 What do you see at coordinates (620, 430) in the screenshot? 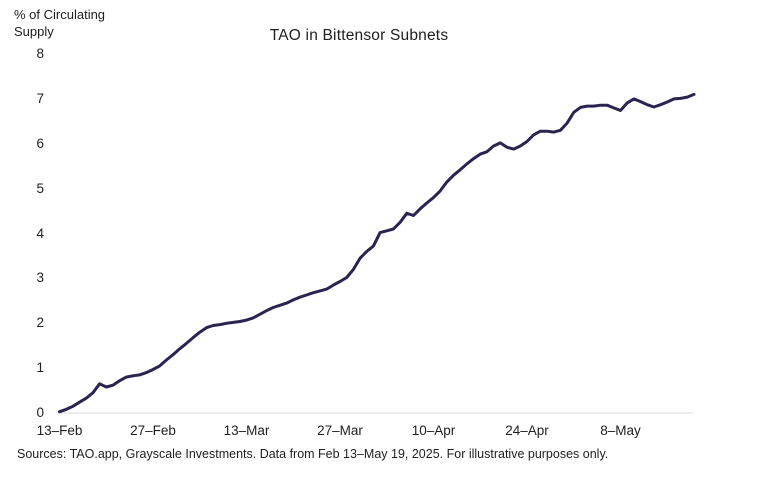
I see `x-tick-label: 8–May` at bounding box center [620, 430].